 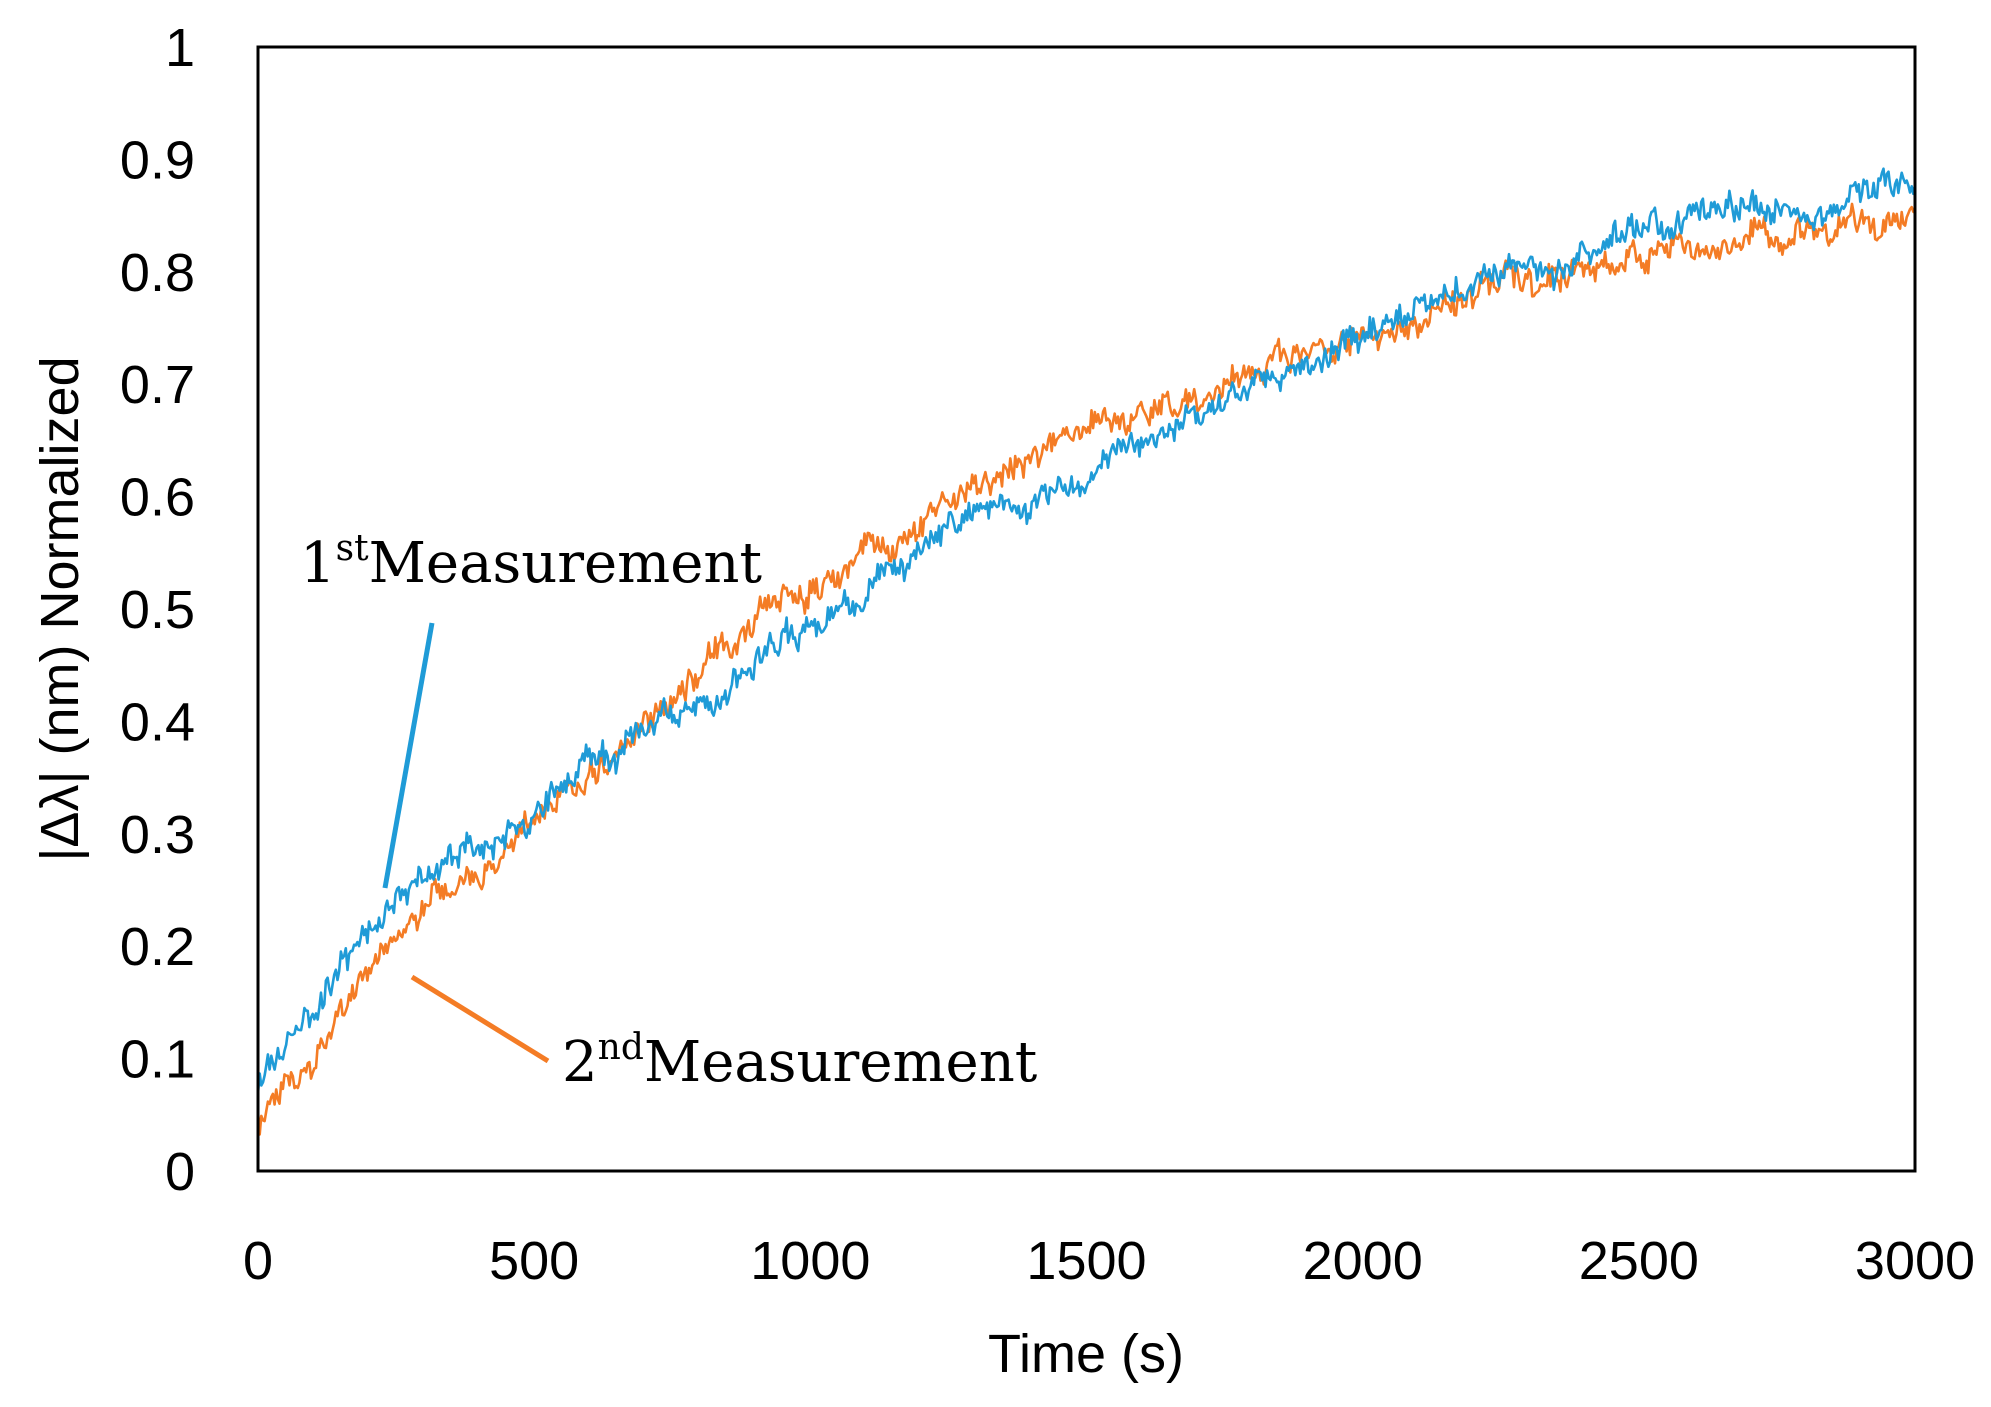 What do you see at coordinates (157, 947) in the screenshot?
I see `y-tick-label: 0.2` at bounding box center [157, 947].